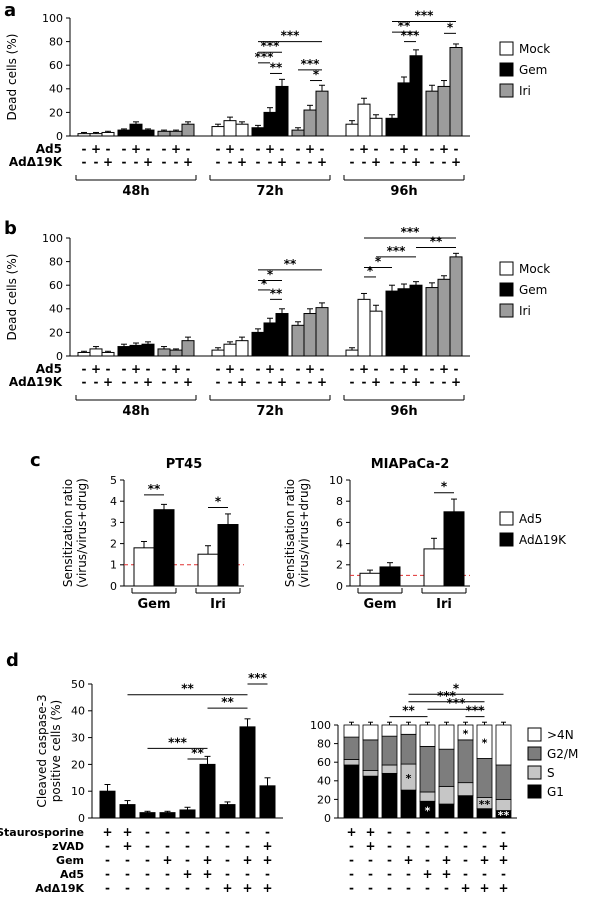 The height and width of the screenshot is (916, 600). Describe the element at coordinates (42, 832) in the screenshot. I see `sign-row-label: Staurosporine` at that location.